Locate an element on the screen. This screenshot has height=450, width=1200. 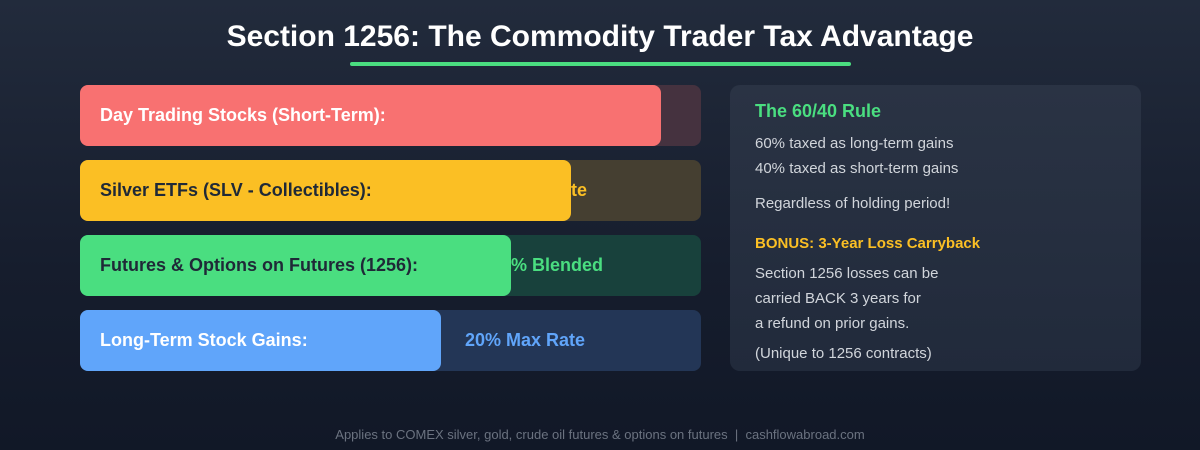
bar-value: 20% Max Rate is located at coordinates (525, 340).